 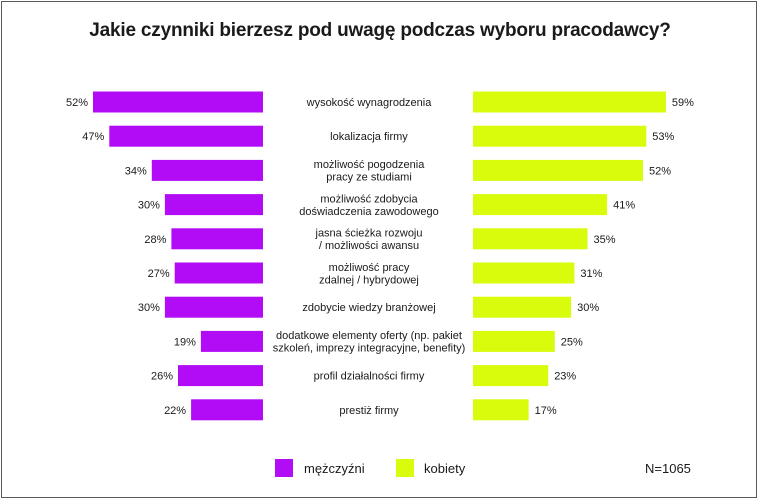 What do you see at coordinates (572, 342) in the screenshot?
I see `value-label-women: 25%` at bounding box center [572, 342].